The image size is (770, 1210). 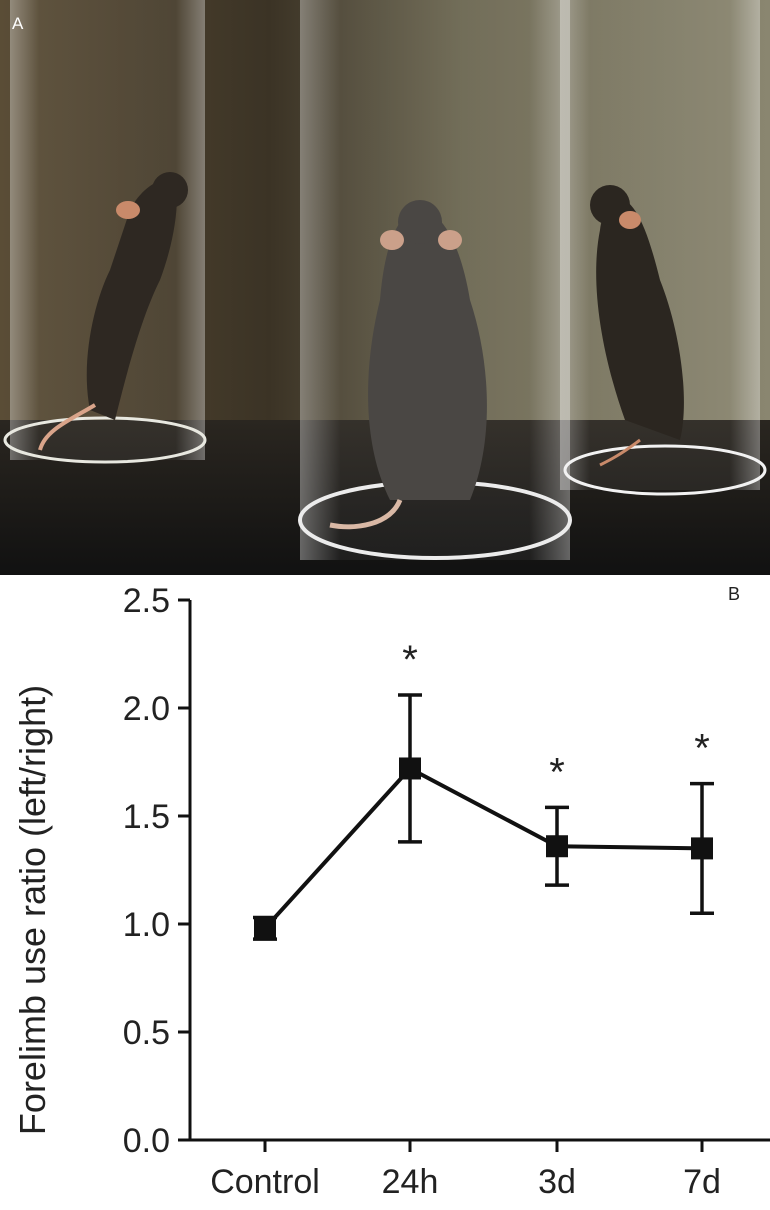 I want to click on series-line, so click(x=483, y=847).